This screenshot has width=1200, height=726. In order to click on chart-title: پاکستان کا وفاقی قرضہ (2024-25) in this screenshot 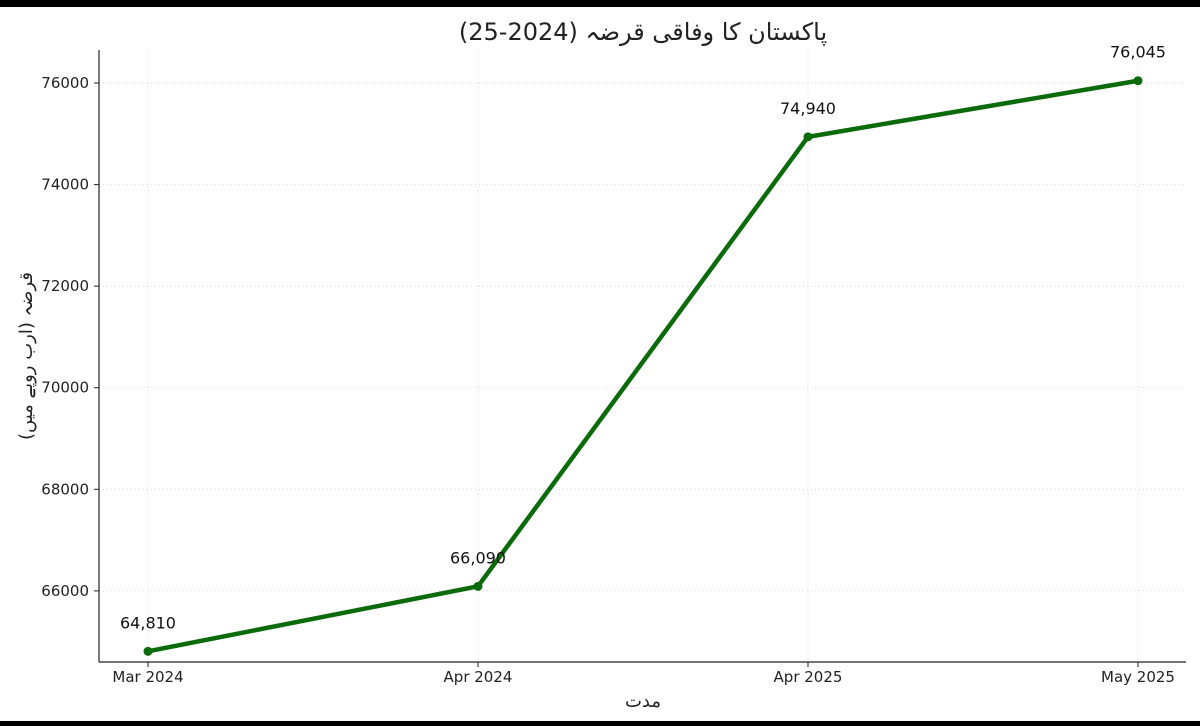, I will do `click(643, 32)`.